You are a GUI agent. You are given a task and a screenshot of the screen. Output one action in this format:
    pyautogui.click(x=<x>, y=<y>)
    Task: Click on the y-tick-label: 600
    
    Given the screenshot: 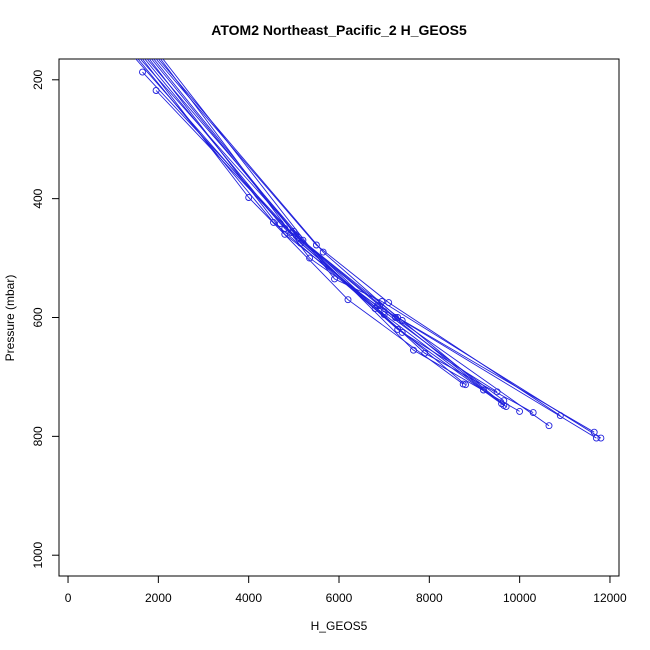 What is the action you would take?
    pyautogui.click(x=38, y=317)
    